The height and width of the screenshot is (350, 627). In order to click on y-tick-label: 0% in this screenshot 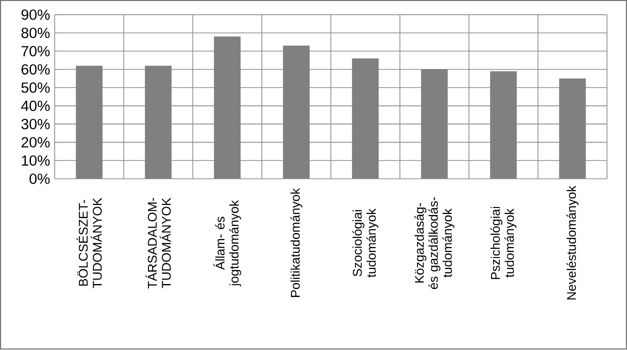, I will do `click(40, 179)`.